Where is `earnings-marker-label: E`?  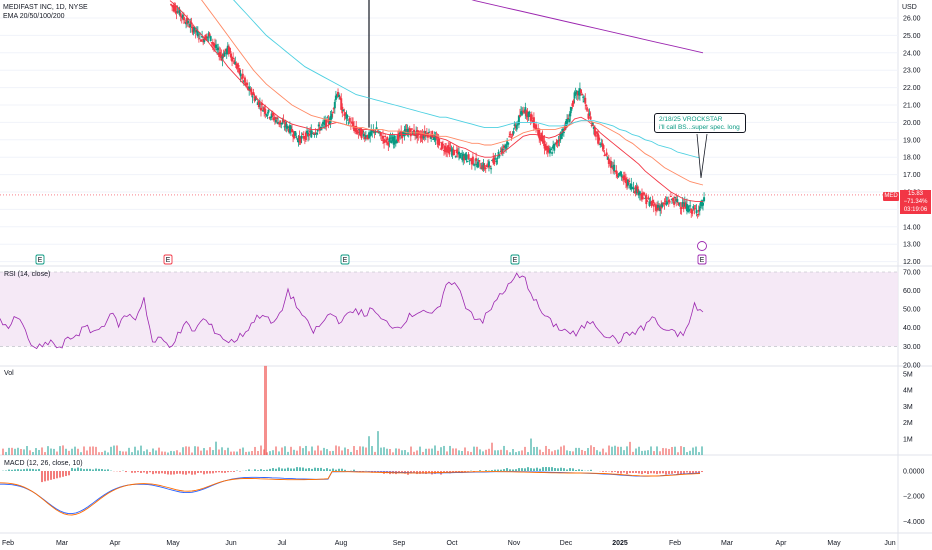 earnings-marker-label: E is located at coordinates (40, 260).